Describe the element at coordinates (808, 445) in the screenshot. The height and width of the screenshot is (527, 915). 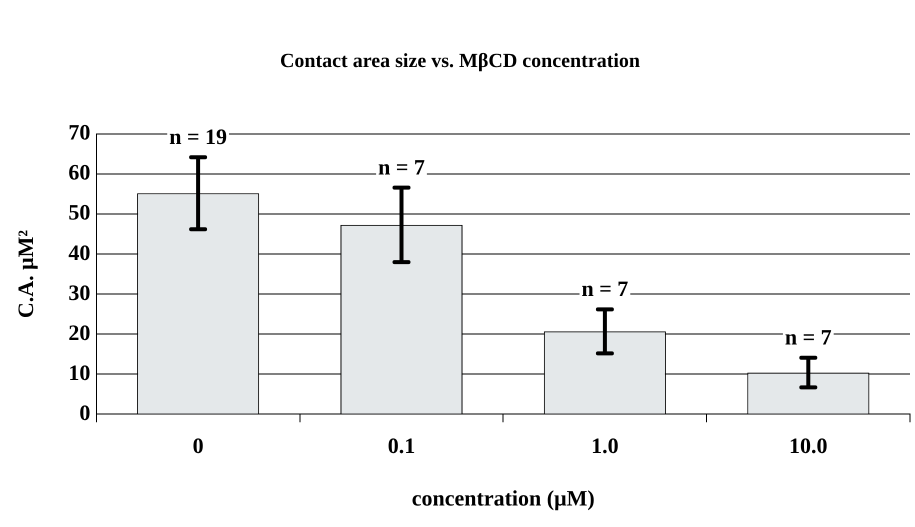
I see `x-tick-label: 10.0` at that location.